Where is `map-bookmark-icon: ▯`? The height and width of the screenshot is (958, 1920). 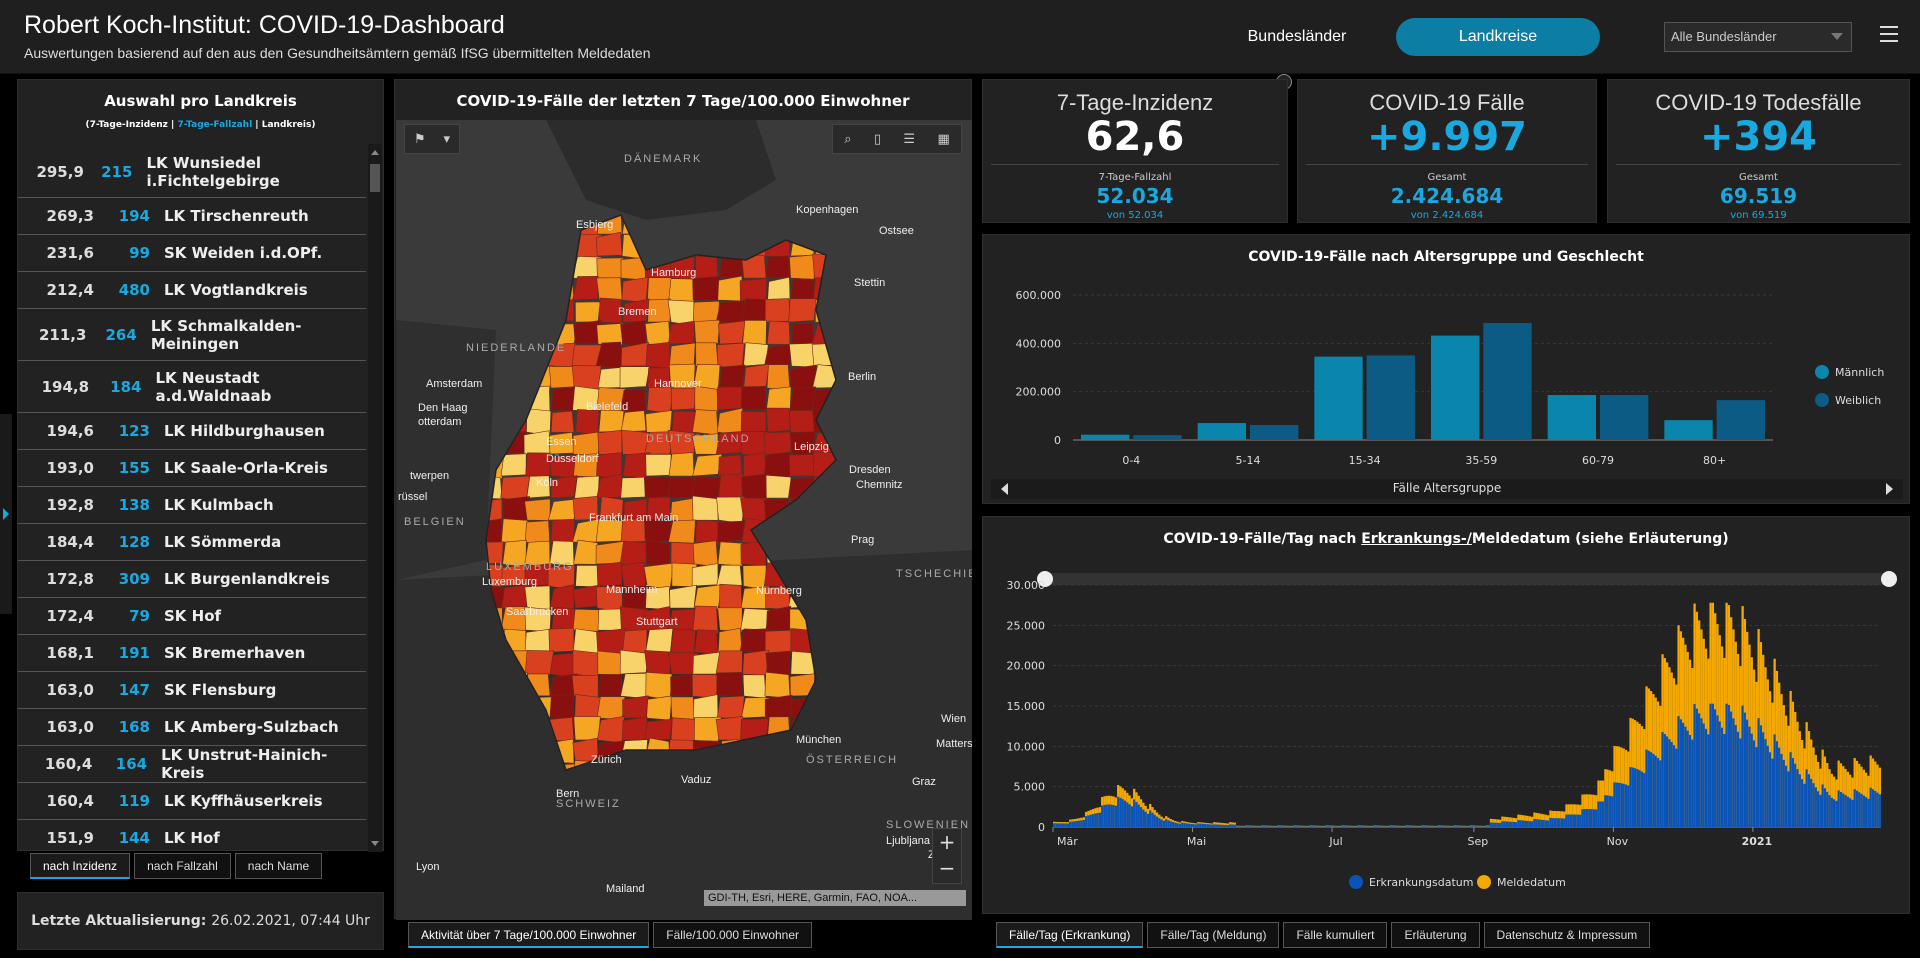 map-bookmark-icon: ▯ is located at coordinates (877, 139).